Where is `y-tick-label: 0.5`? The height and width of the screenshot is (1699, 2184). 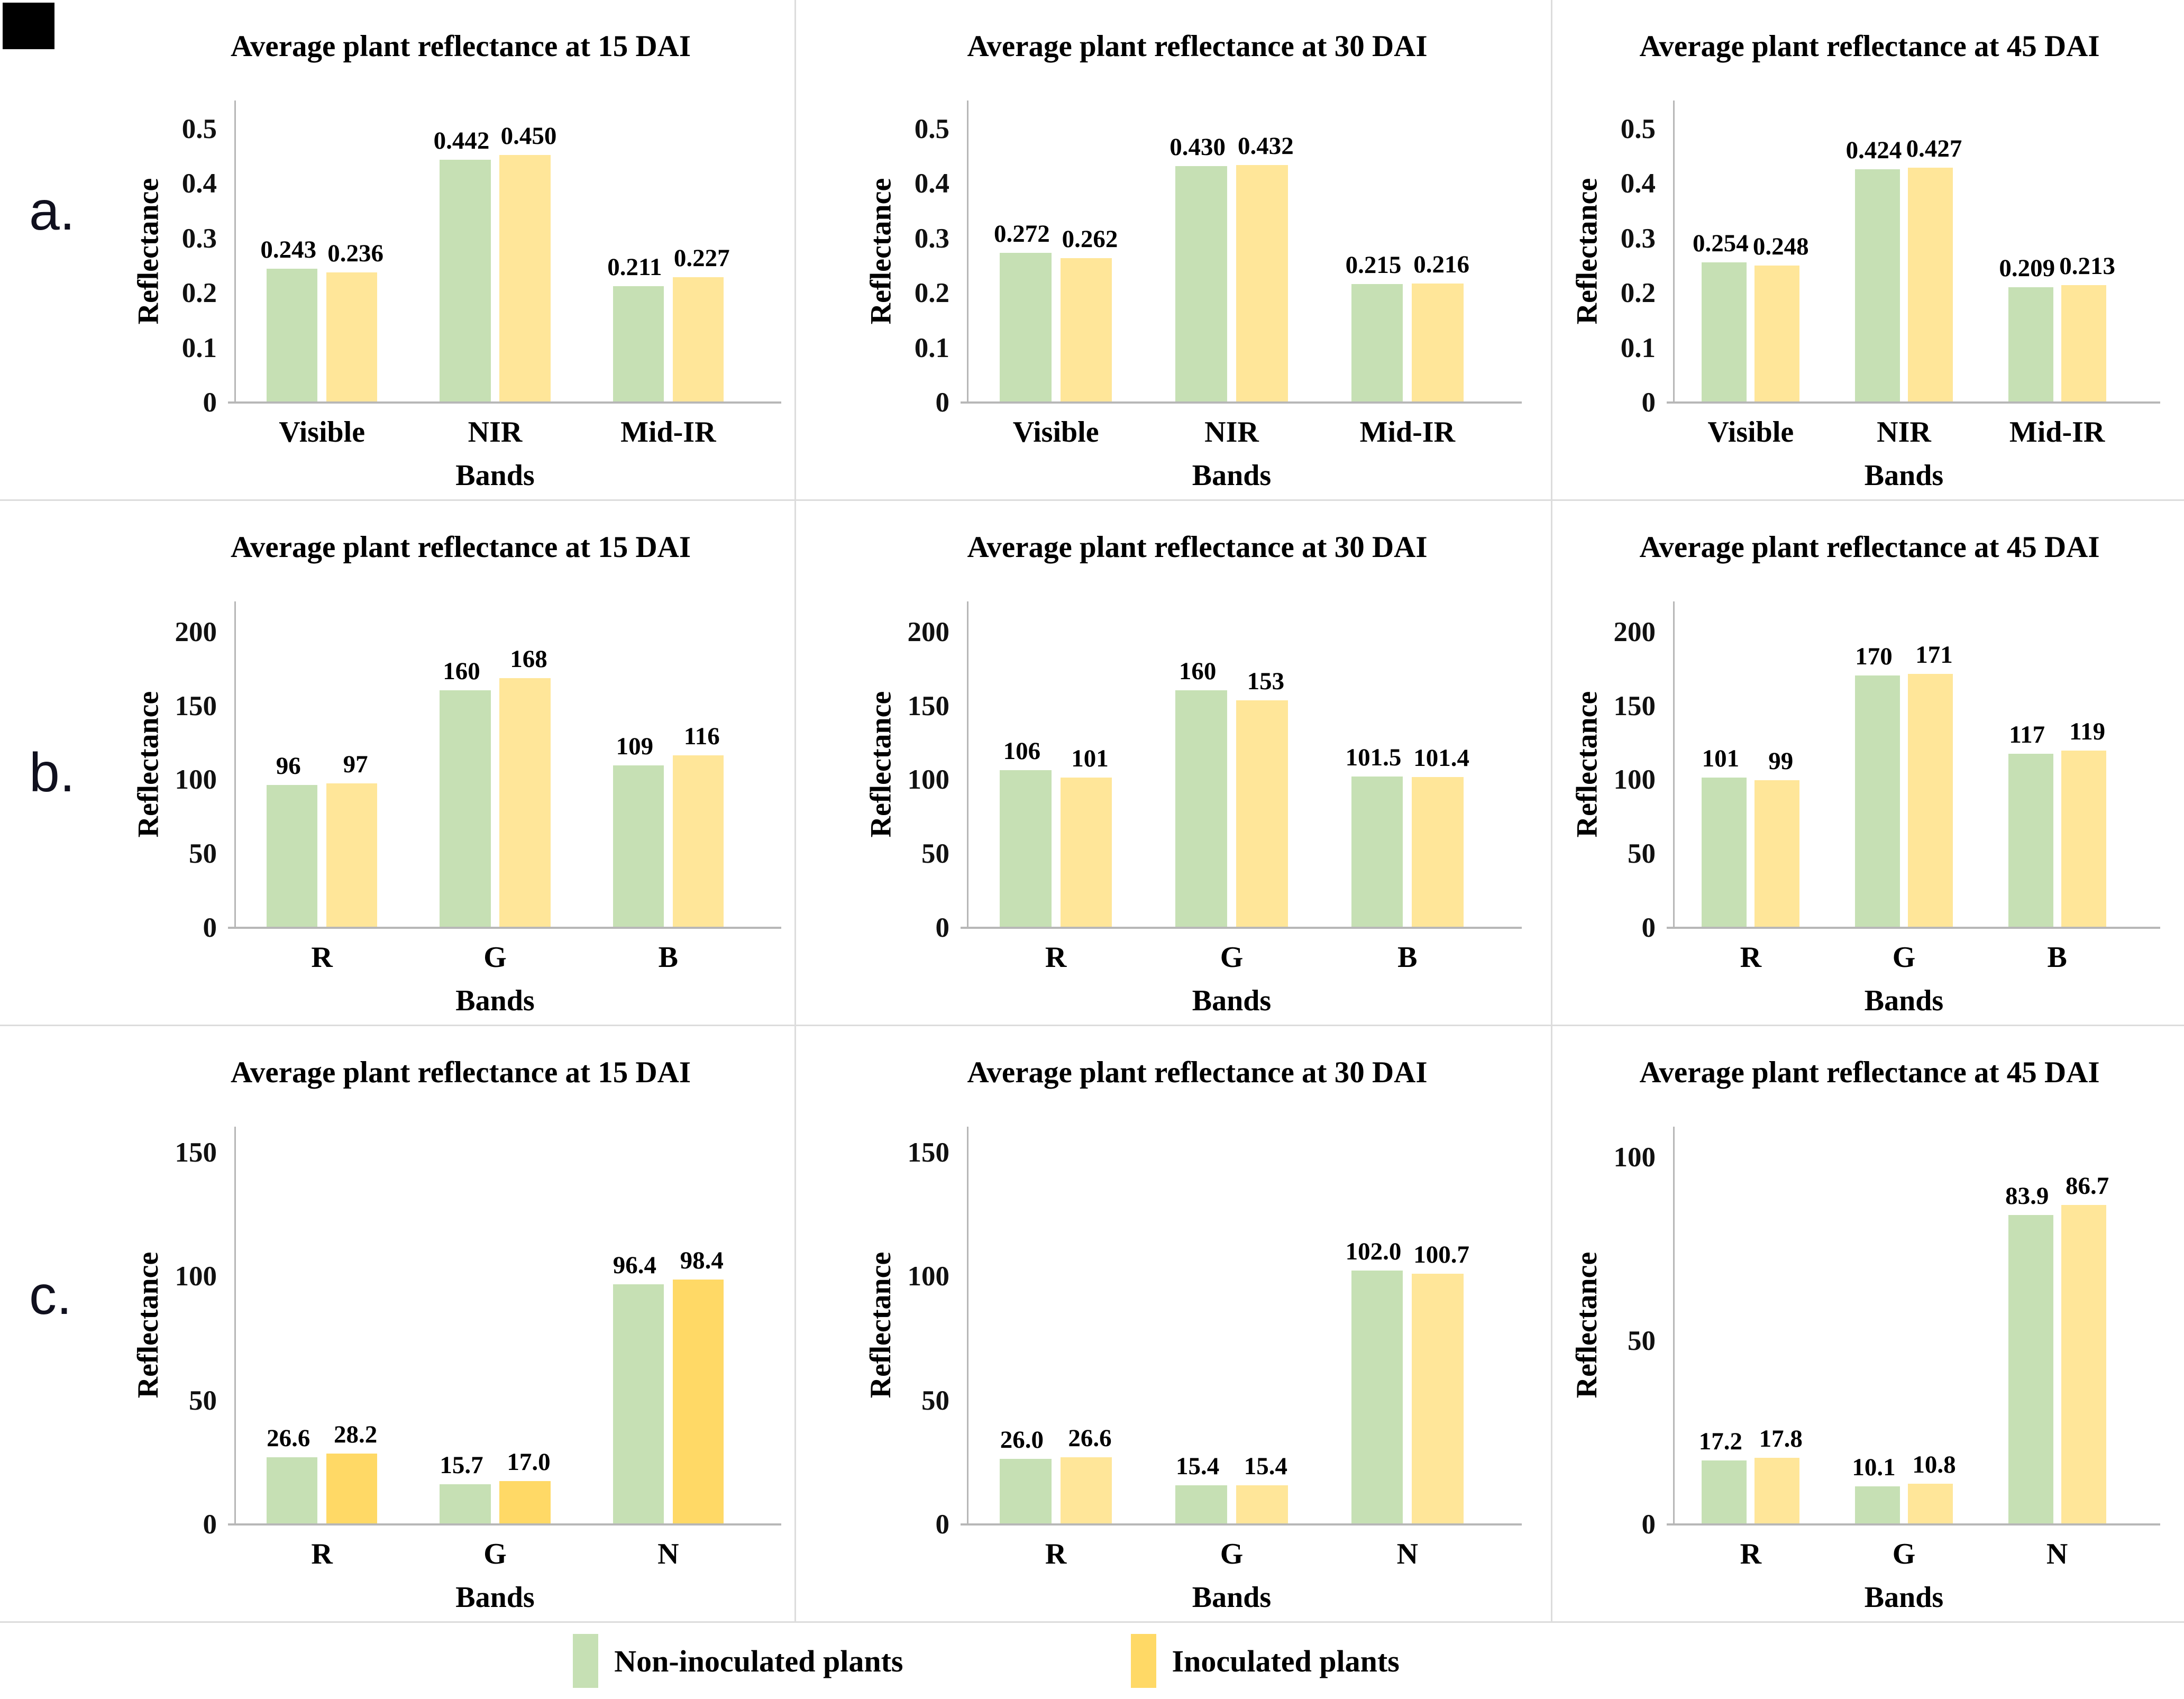
y-tick-label: 0.5 is located at coordinates (199, 128).